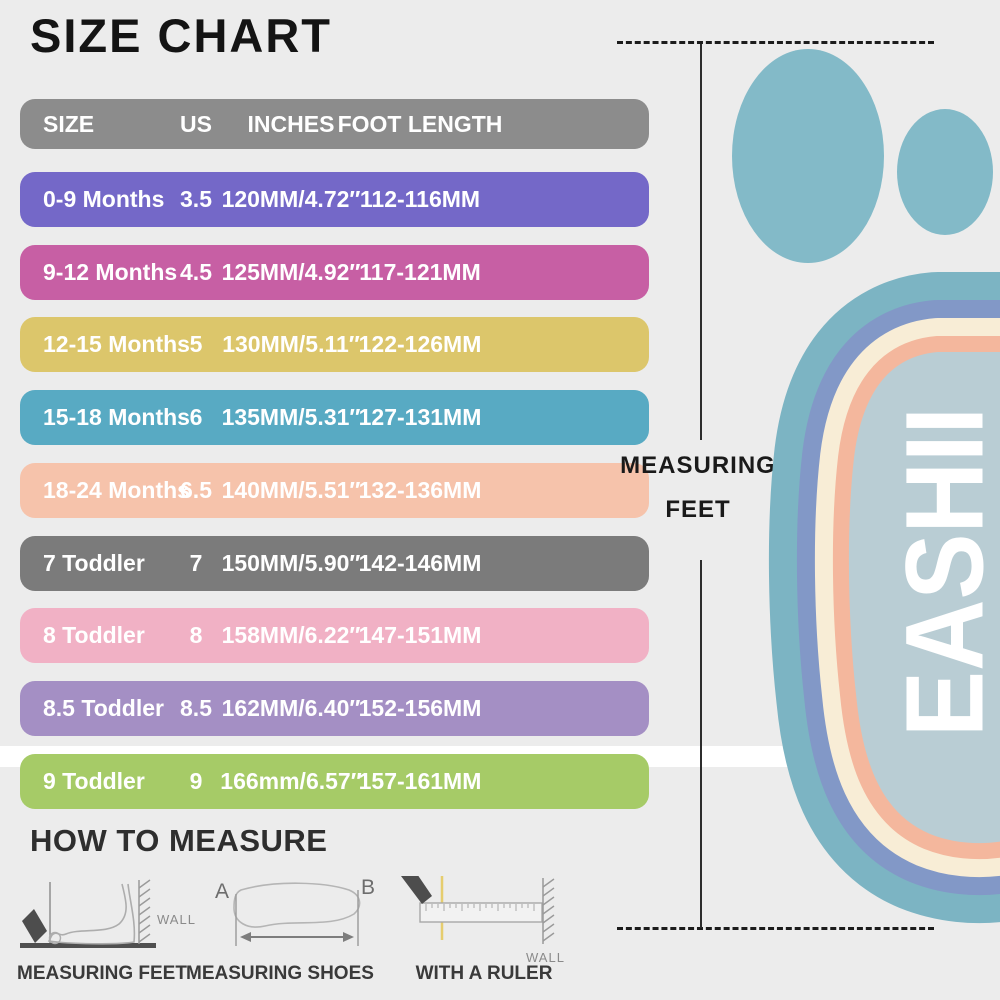  What do you see at coordinates (94, 635) in the screenshot?
I see `row-size-cell: 8 Toddler` at bounding box center [94, 635].